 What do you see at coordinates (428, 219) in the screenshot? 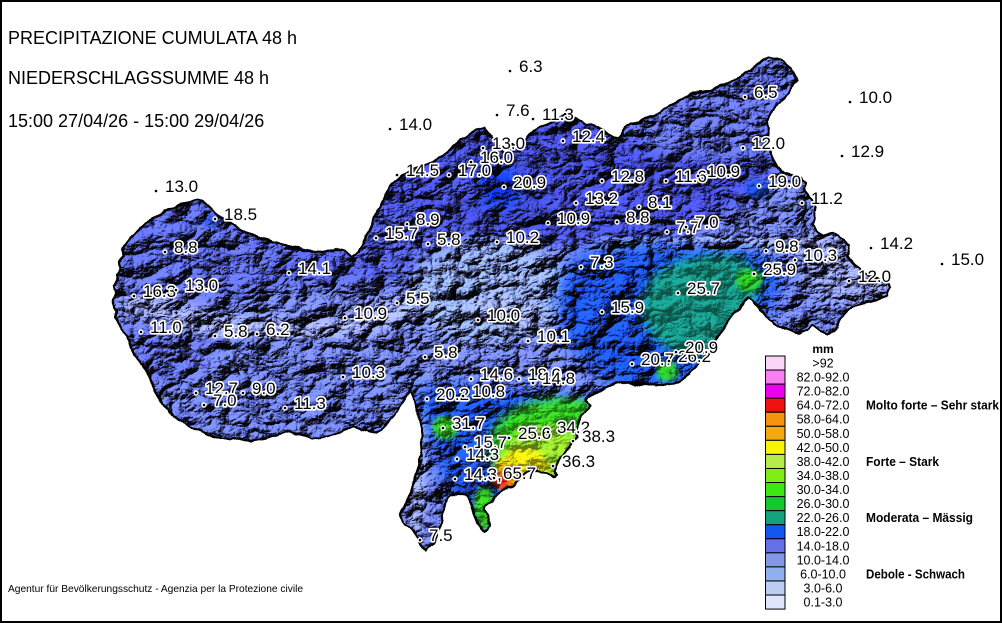
I see `svg-text: 8.9` at bounding box center [428, 219].